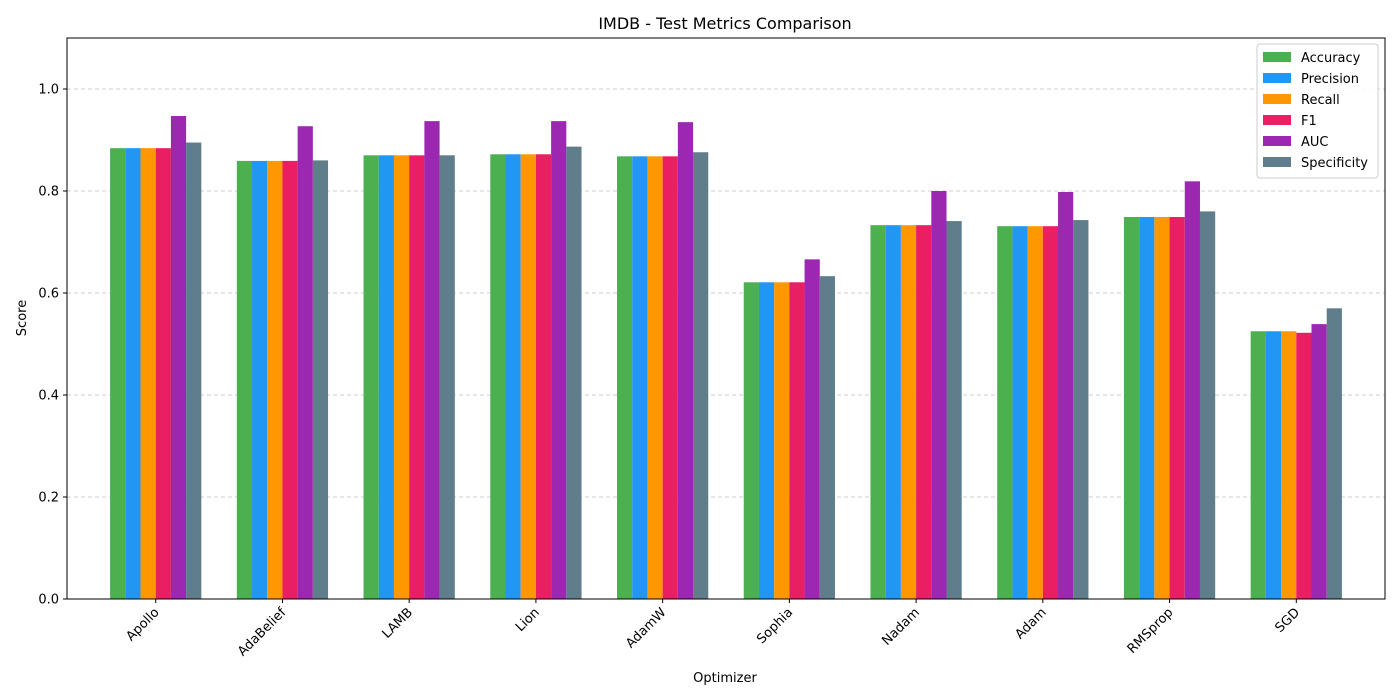  I want to click on bar-specificity-adabelief, so click(320, 379).